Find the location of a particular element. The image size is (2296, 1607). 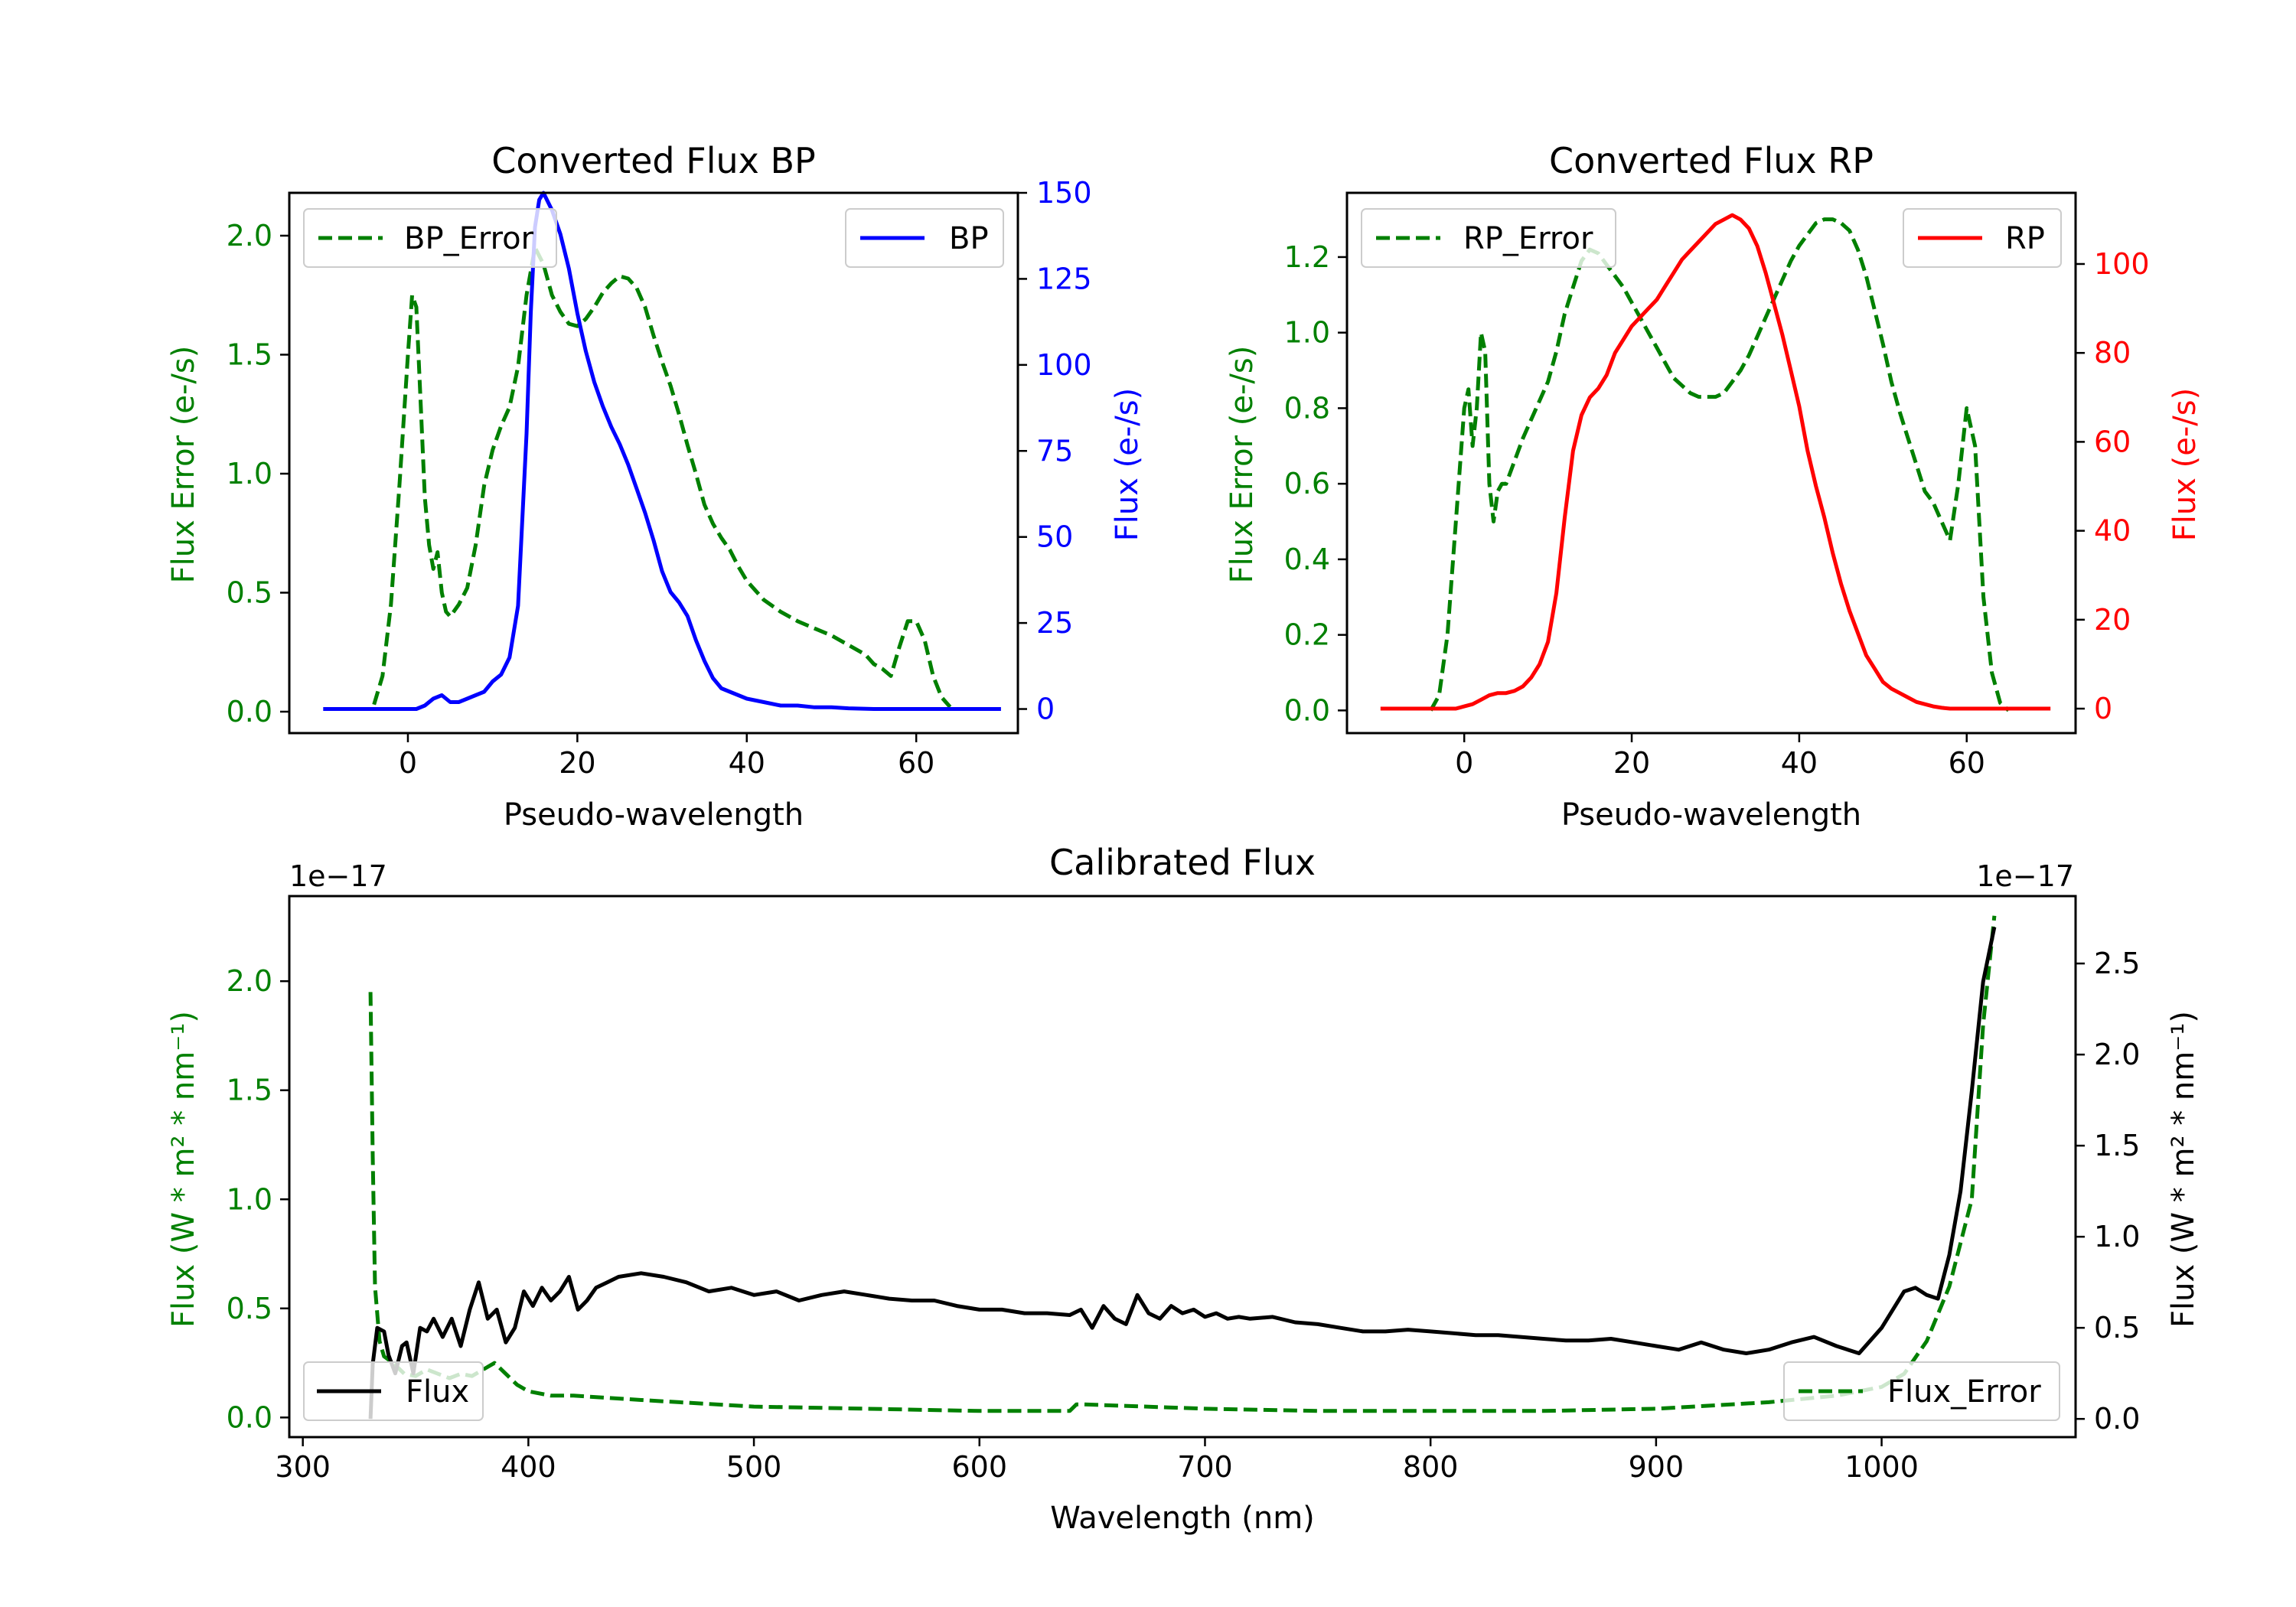

bp-legend-left: BP_Error is located at coordinates (430, 238).